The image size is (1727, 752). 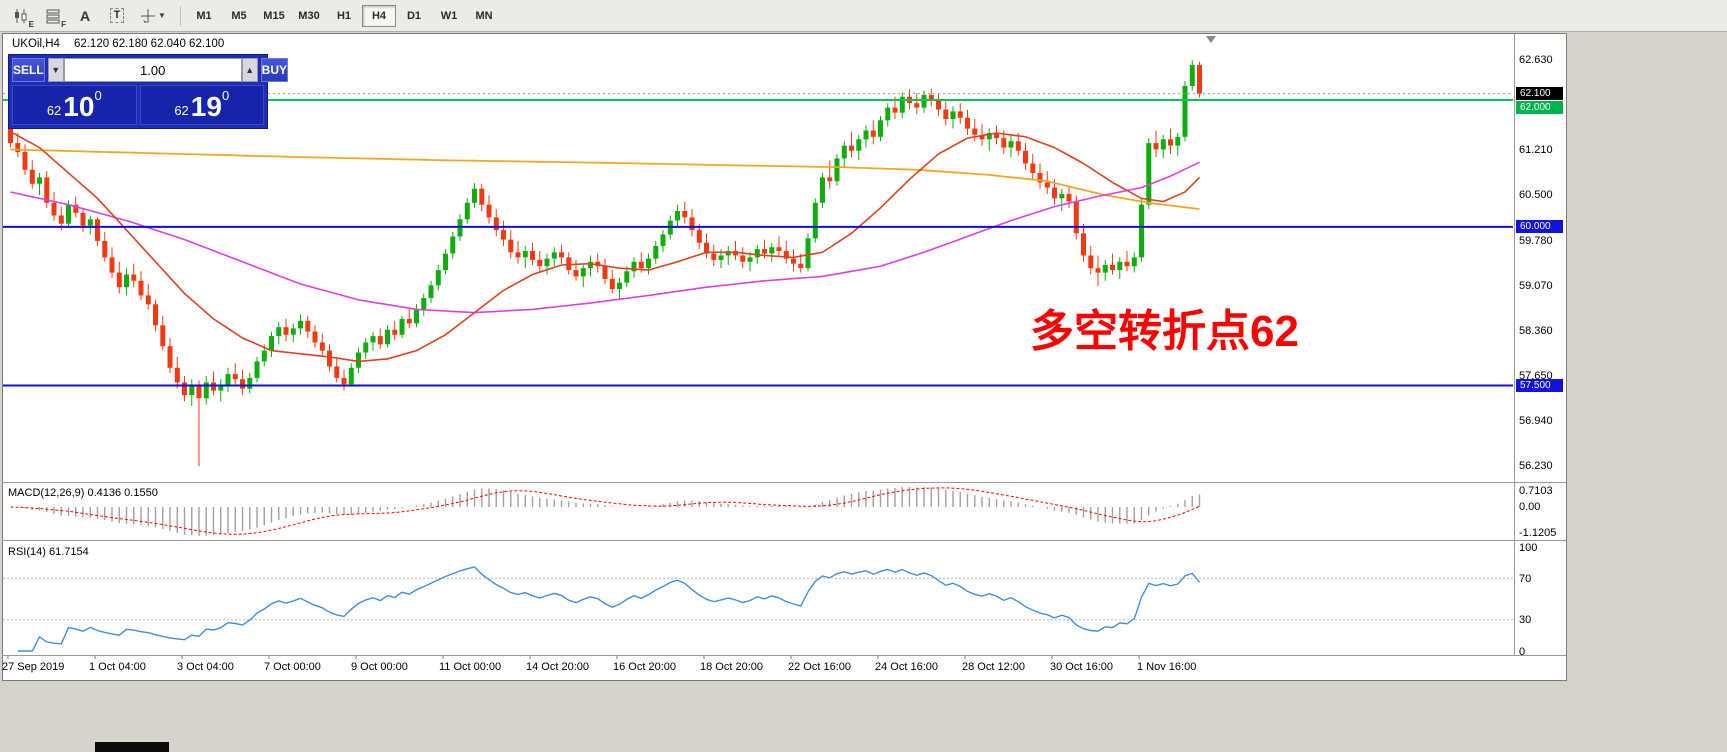 What do you see at coordinates (85, 15) in the screenshot?
I see `text-label-icon: A` at bounding box center [85, 15].